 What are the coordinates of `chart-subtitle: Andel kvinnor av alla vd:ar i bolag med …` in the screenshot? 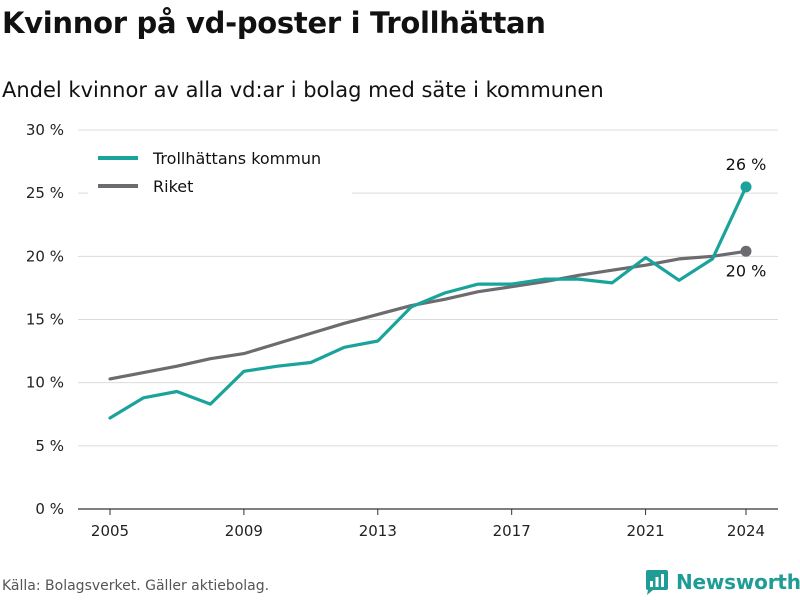 It's located at (303, 90).